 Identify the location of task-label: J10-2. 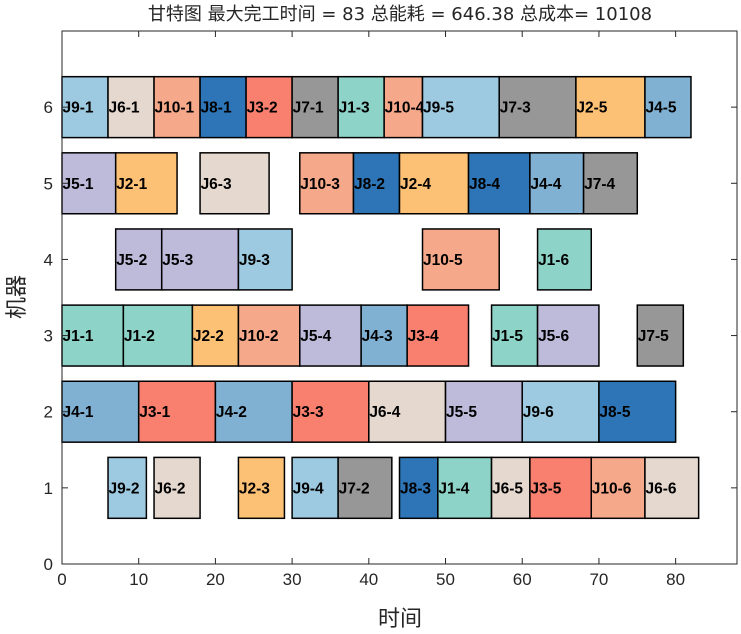
(259, 336).